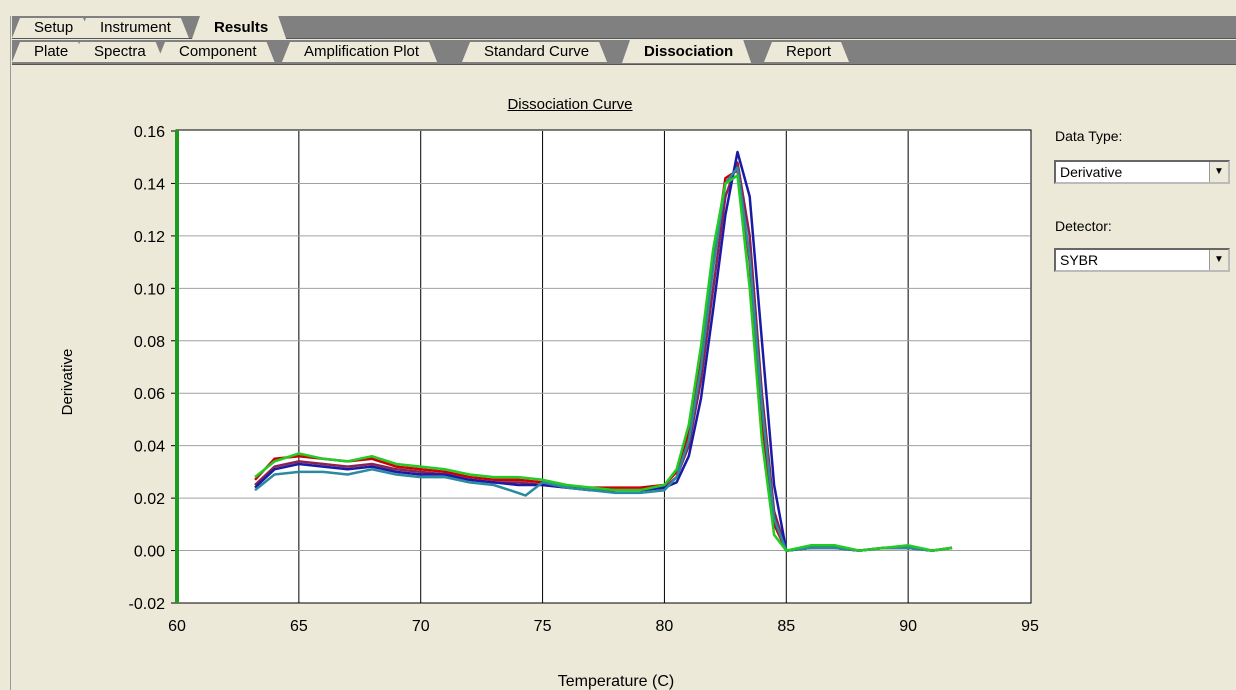 This screenshot has width=1236, height=690. What do you see at coordinates (299, 626) in the screenshot?
I see `x-tick-label: 65` at bounding box center [299, 626].